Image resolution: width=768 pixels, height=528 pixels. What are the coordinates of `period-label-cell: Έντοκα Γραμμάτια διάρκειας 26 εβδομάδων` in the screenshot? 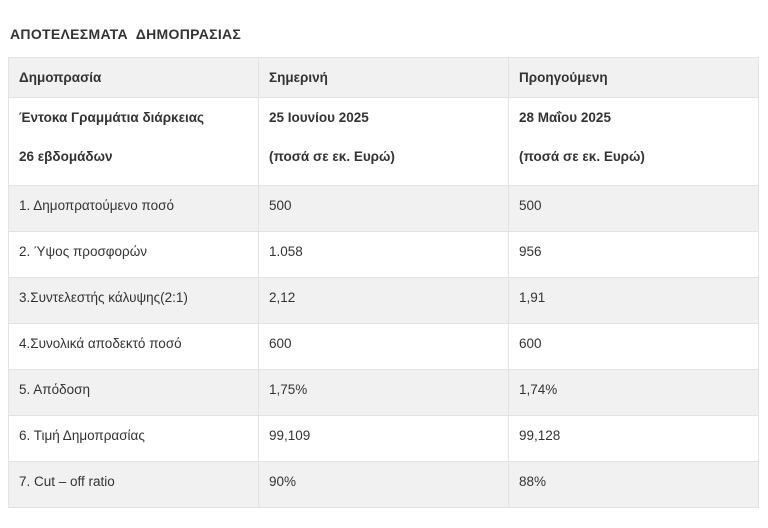 It's located at (133, 141).